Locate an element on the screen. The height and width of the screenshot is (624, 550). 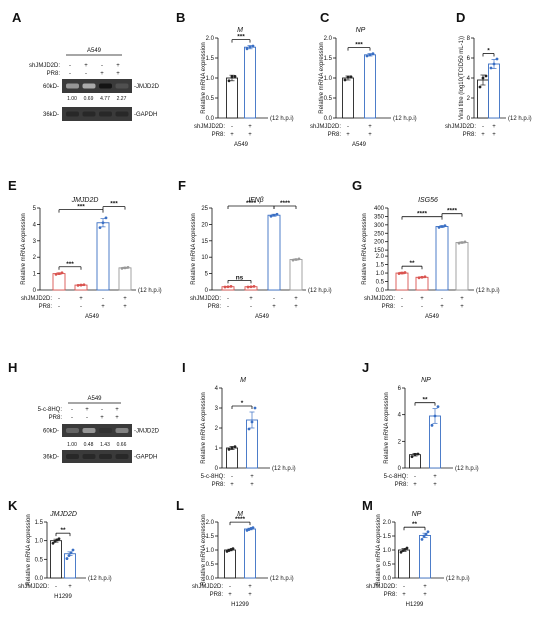
y-axis-label-B: Relative mRNA expression is located at coordinates (204, 77).